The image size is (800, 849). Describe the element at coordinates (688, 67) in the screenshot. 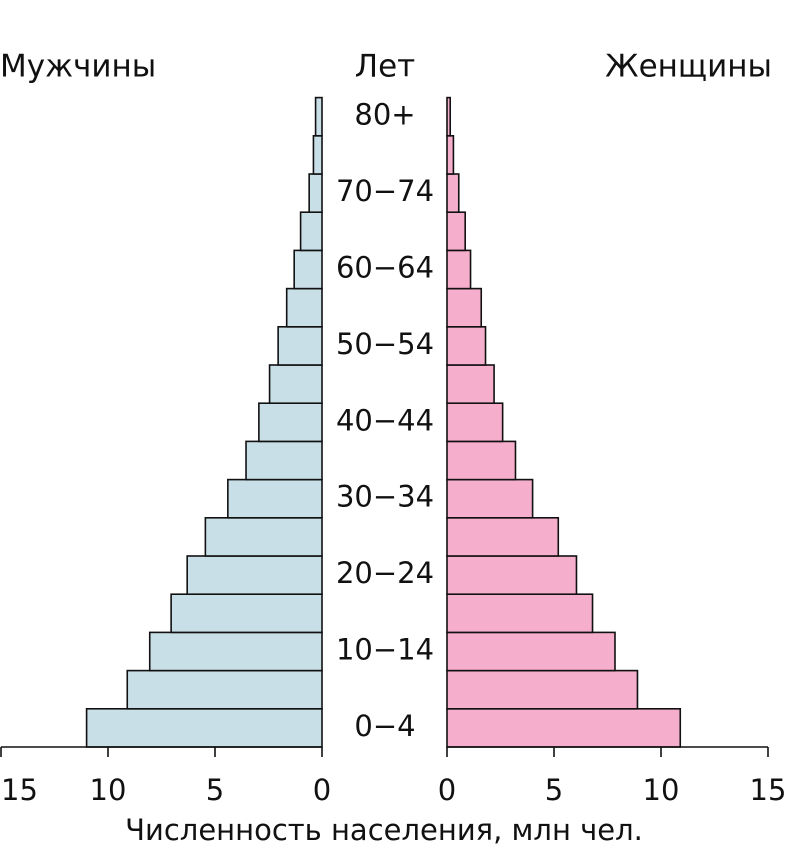

I see `right-label: Женщины` at that location.